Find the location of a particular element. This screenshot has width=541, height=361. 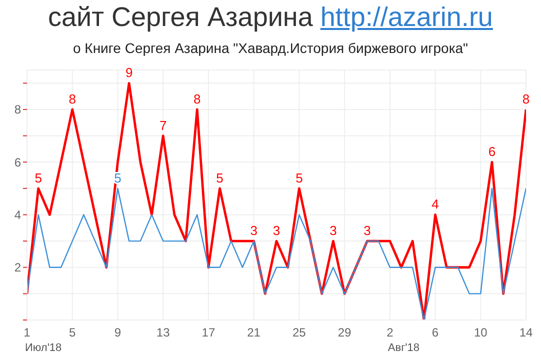

text: Июл'18 is located at coordinates (43, 348).